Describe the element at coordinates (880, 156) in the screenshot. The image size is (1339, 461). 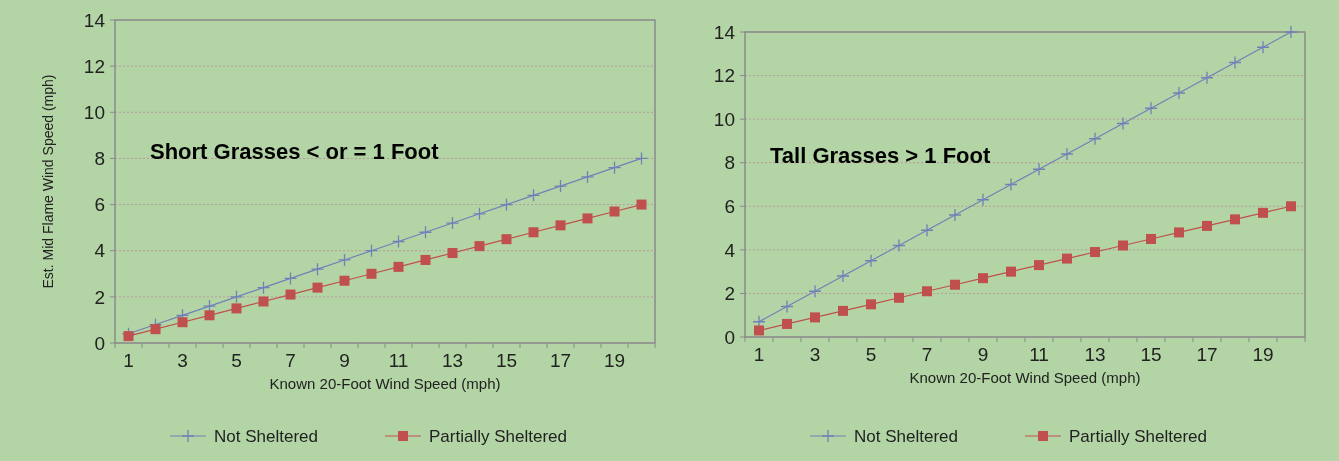
I see `annotation: Tall Grasses > 1 Foot` at that location.